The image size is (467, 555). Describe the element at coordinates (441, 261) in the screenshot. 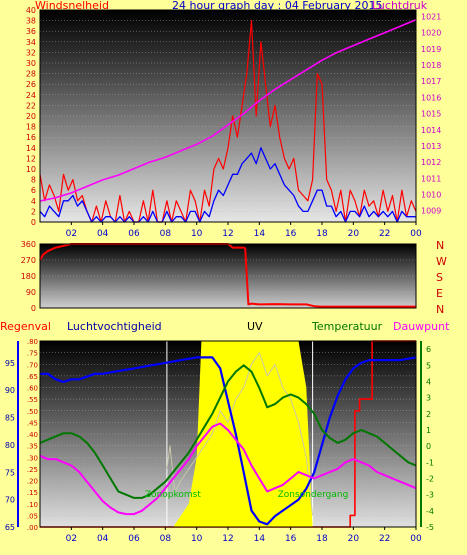

I see `compass-label: W` at that location.